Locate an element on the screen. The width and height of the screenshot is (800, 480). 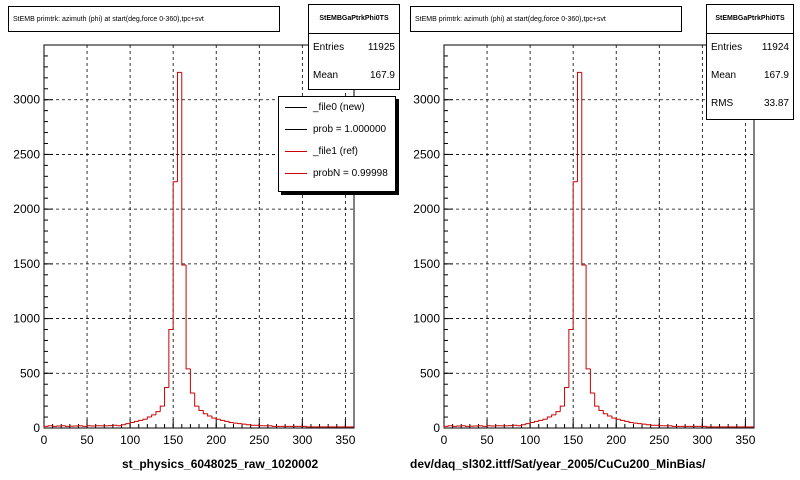
stats-row-entries: Entries 11925 is located at coordinates (354, 47).